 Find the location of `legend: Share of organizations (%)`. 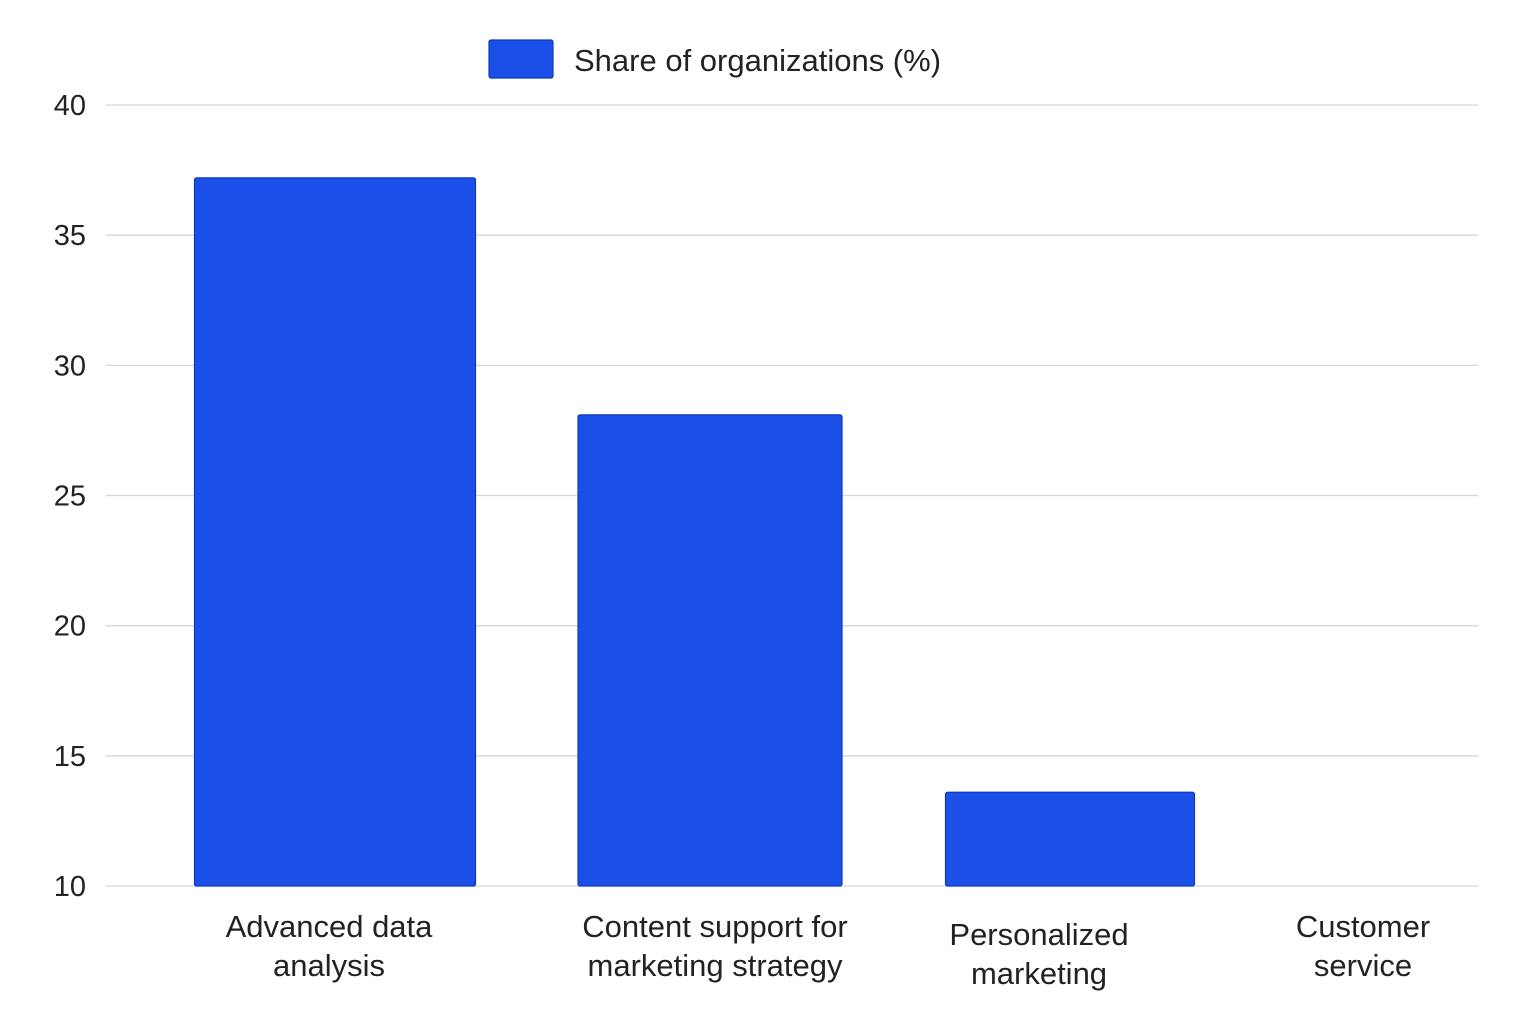

legend: Share of organizations (%) is located at coordinates (714, 59).